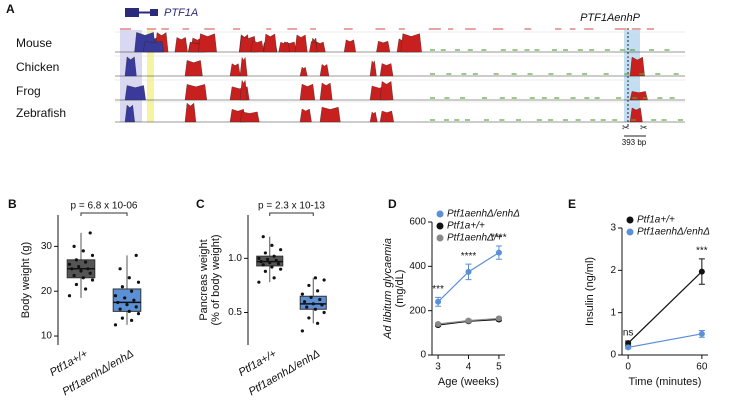  What do you see at coordinates (626, 127) in the screenshot?
I see `scissors: ✂` at bounding box center [626, 127].